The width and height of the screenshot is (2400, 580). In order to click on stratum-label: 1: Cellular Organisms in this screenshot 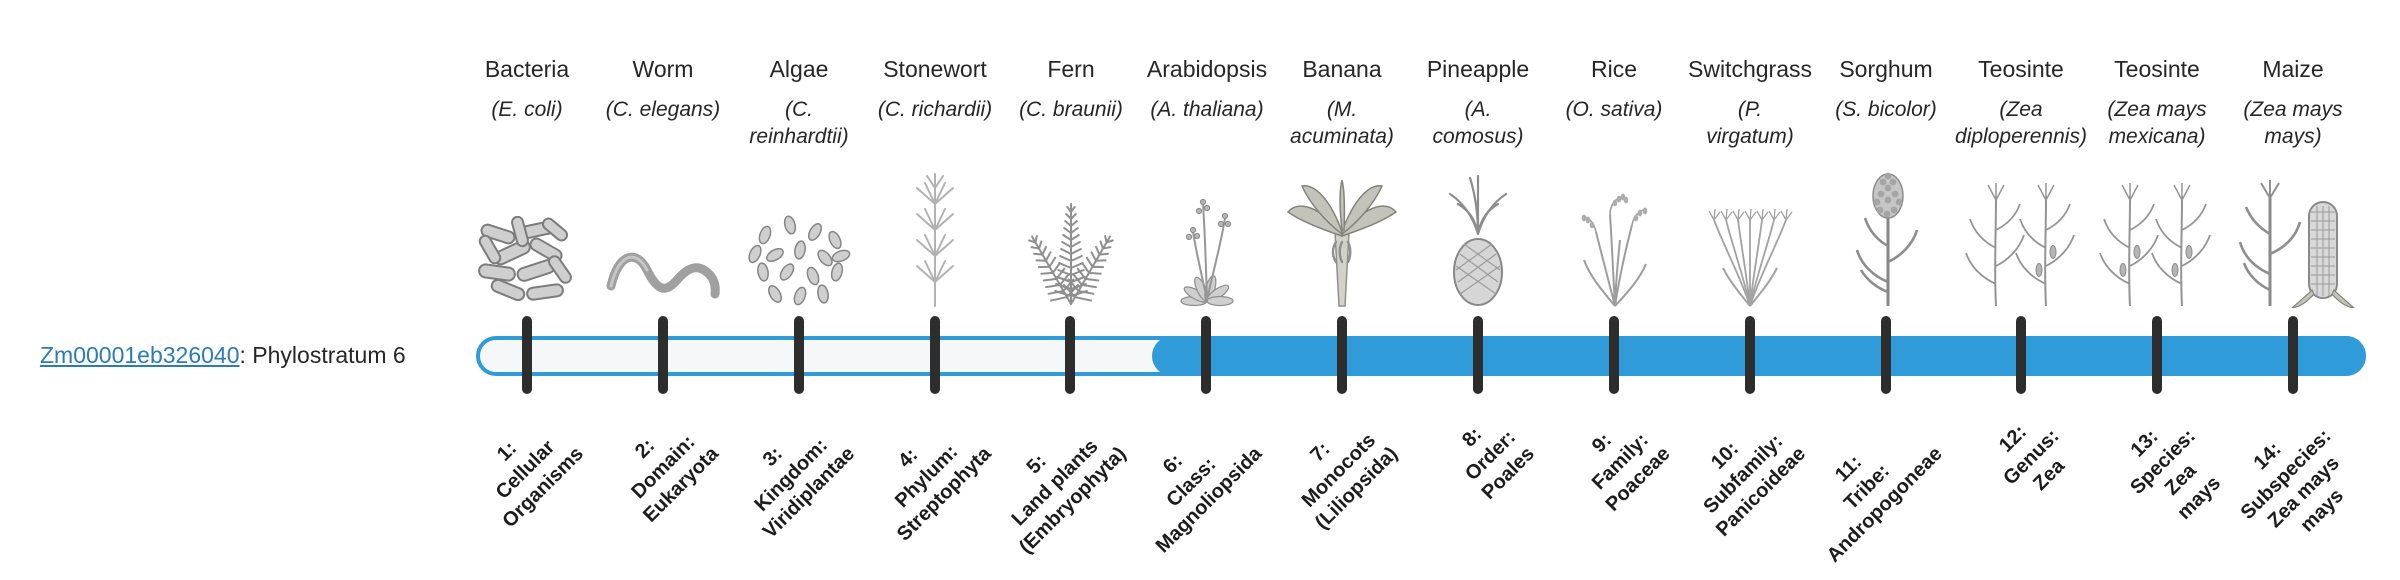, I will do `click(539, 484)`.